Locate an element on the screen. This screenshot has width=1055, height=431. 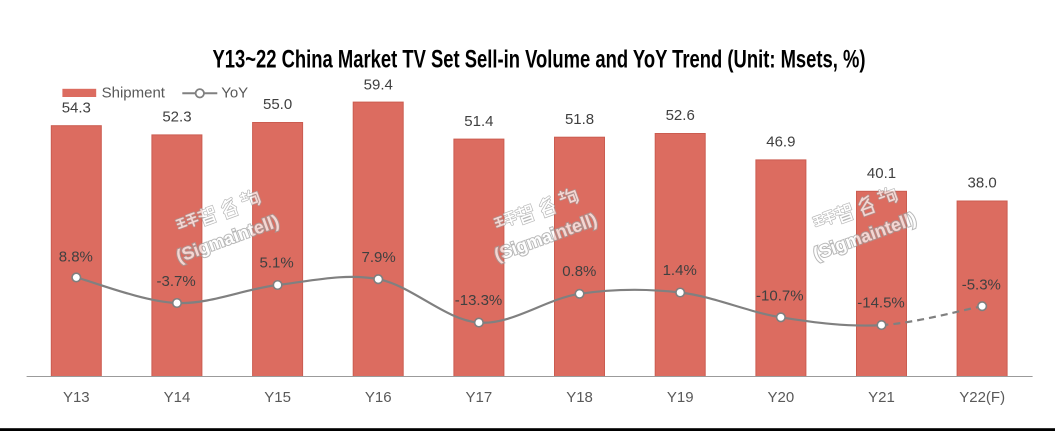
svg-text: 5.1% is located at coordinates (276, 262).